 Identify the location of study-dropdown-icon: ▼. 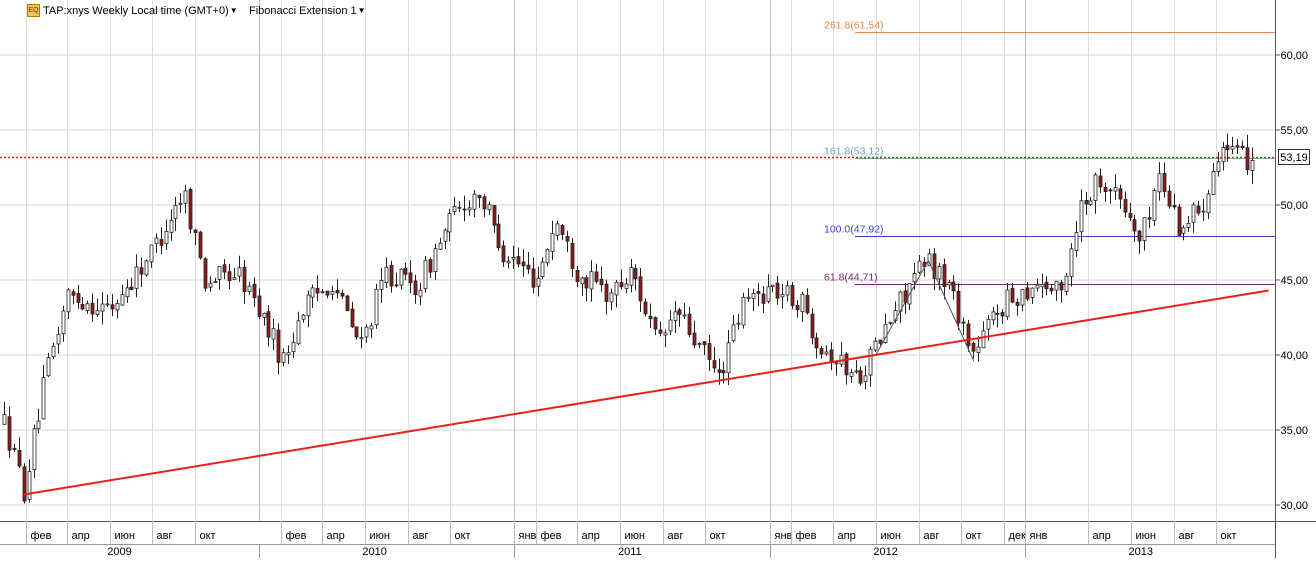
(361, 10).